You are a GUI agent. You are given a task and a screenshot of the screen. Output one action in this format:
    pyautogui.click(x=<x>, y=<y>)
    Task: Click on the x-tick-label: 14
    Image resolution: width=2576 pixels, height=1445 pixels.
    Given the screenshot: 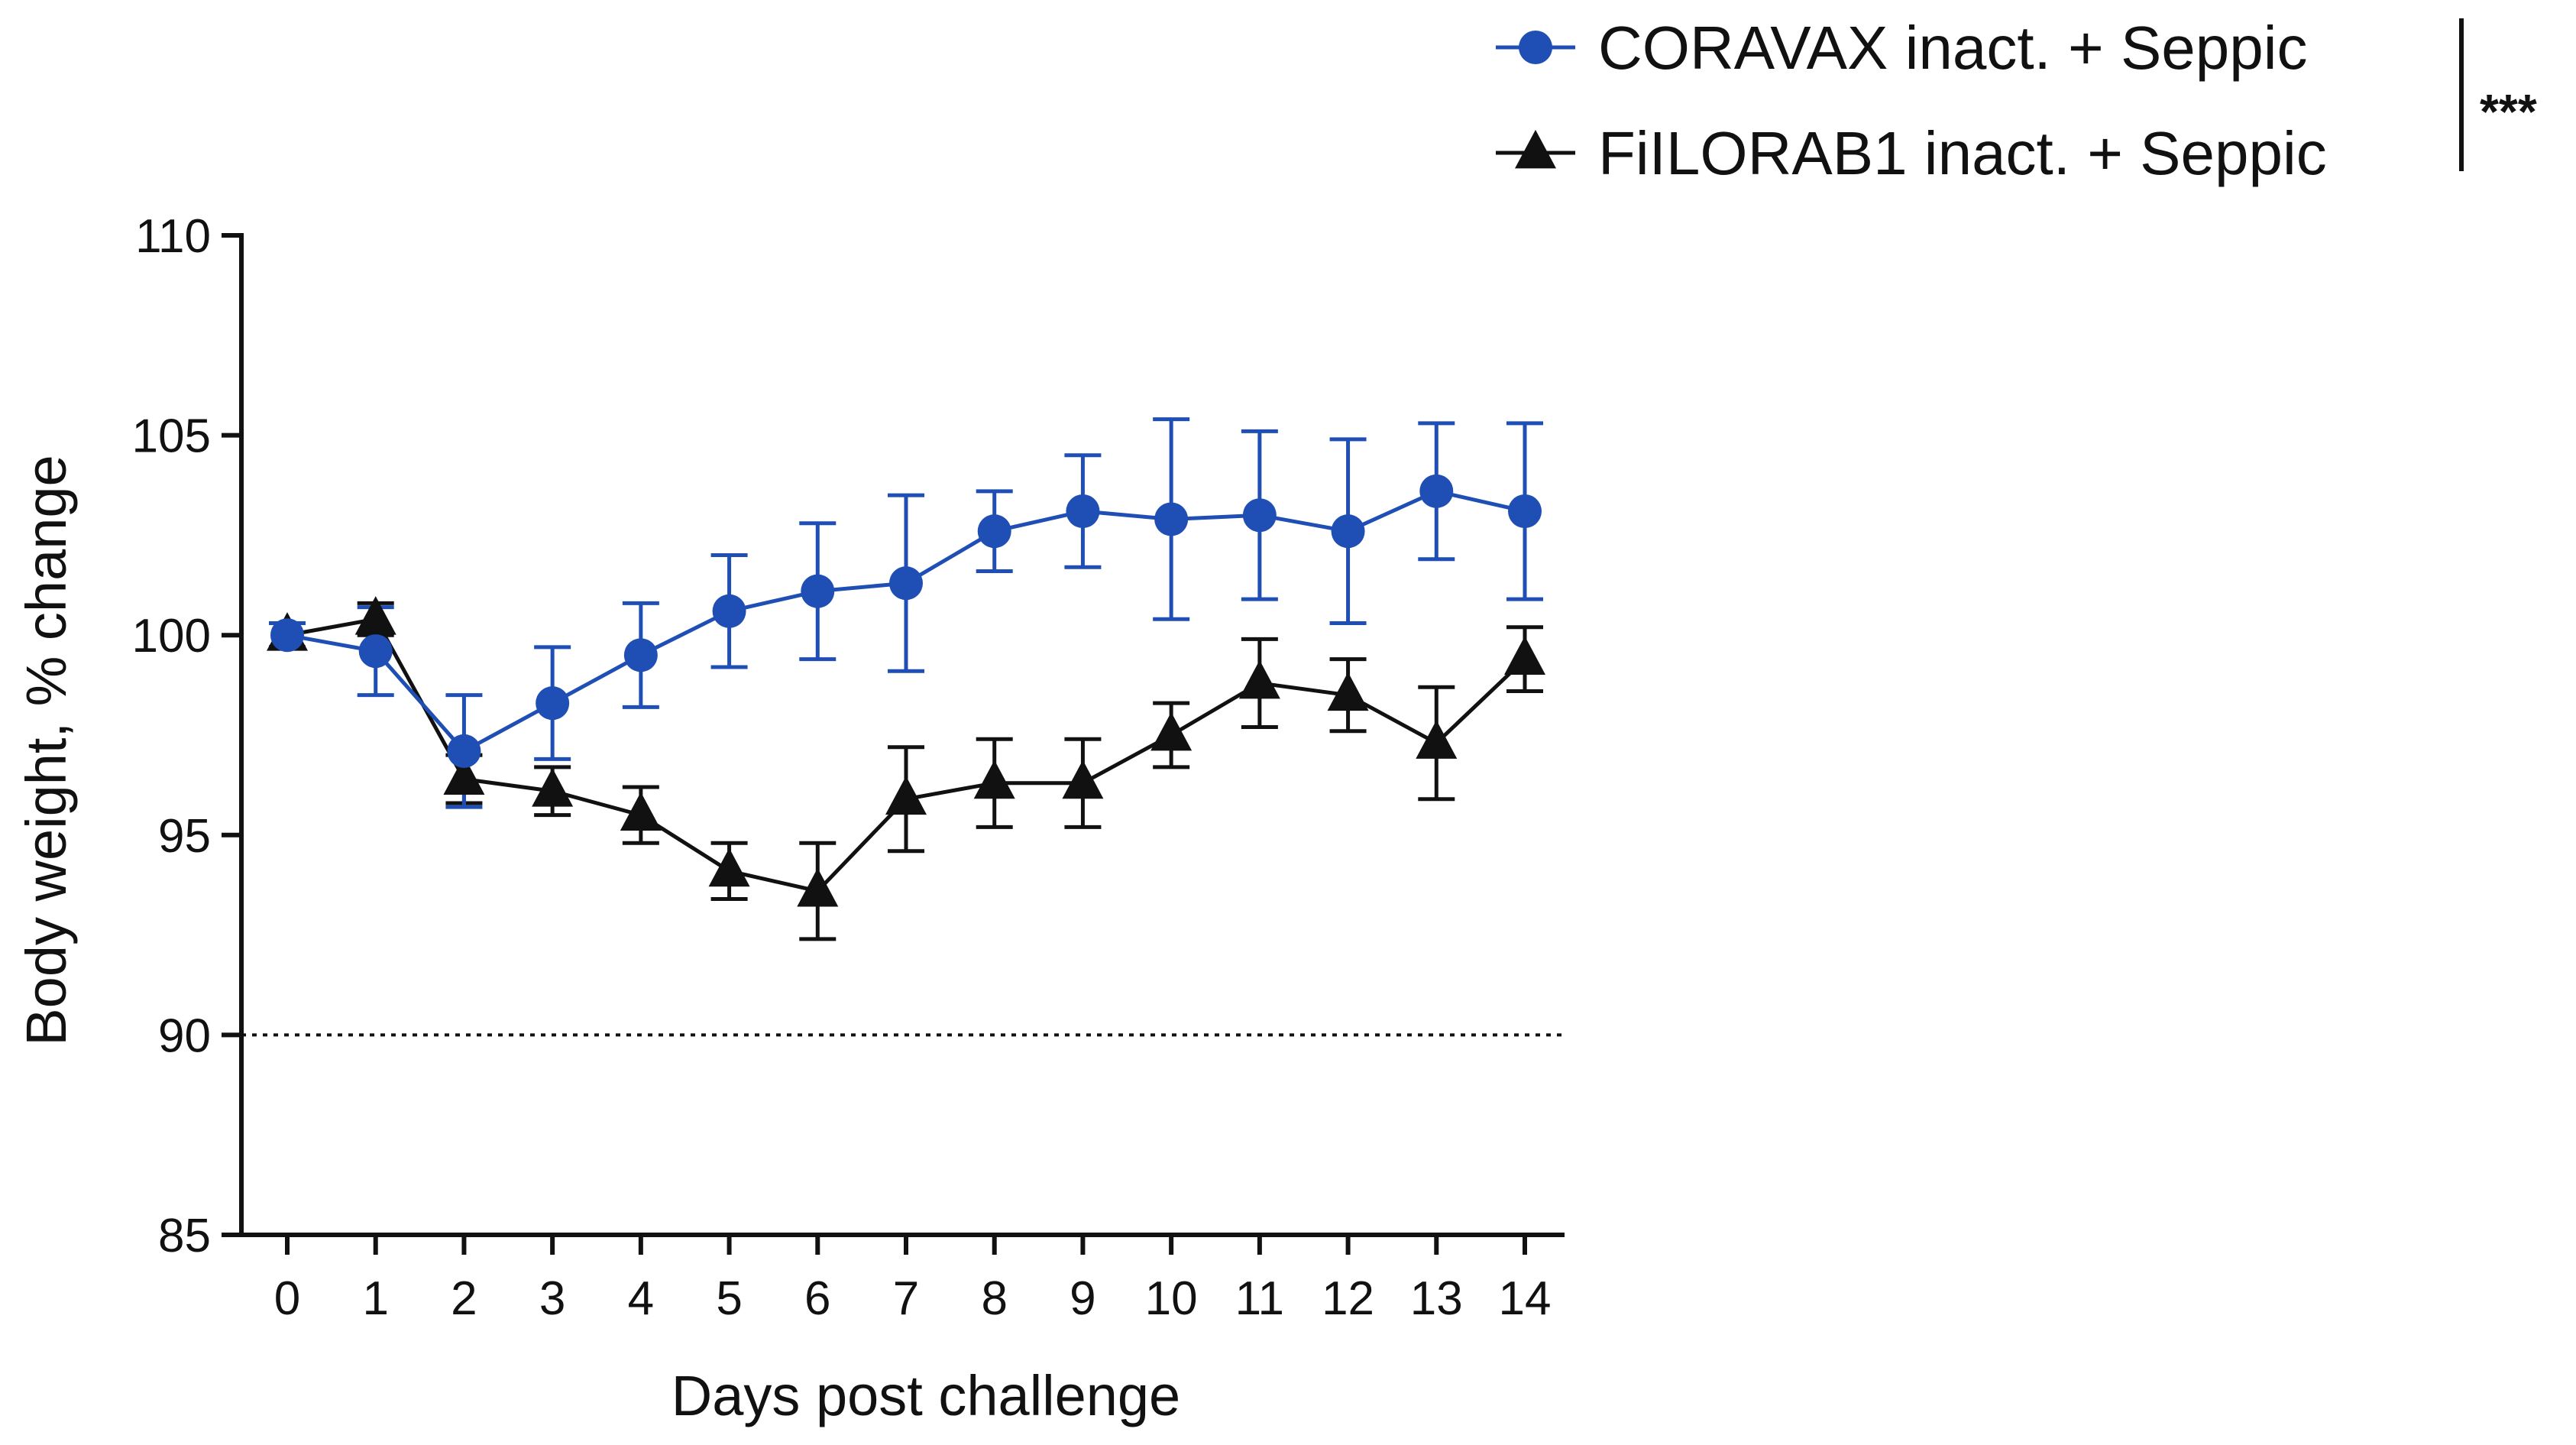 What is the action you would take?
    pyautogui.click(x=1525, y=1298)
    